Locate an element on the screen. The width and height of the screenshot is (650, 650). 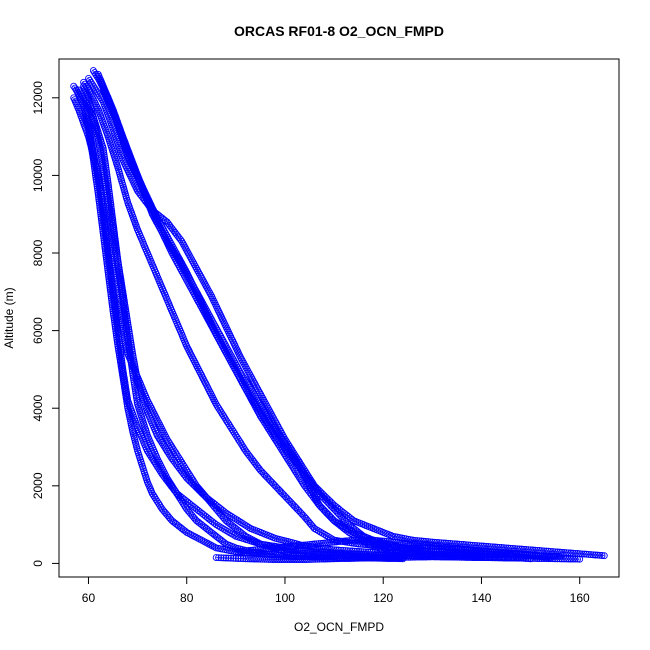
x-axis-label: O2_OCN_FMPD is located at coordinates (339, 627).